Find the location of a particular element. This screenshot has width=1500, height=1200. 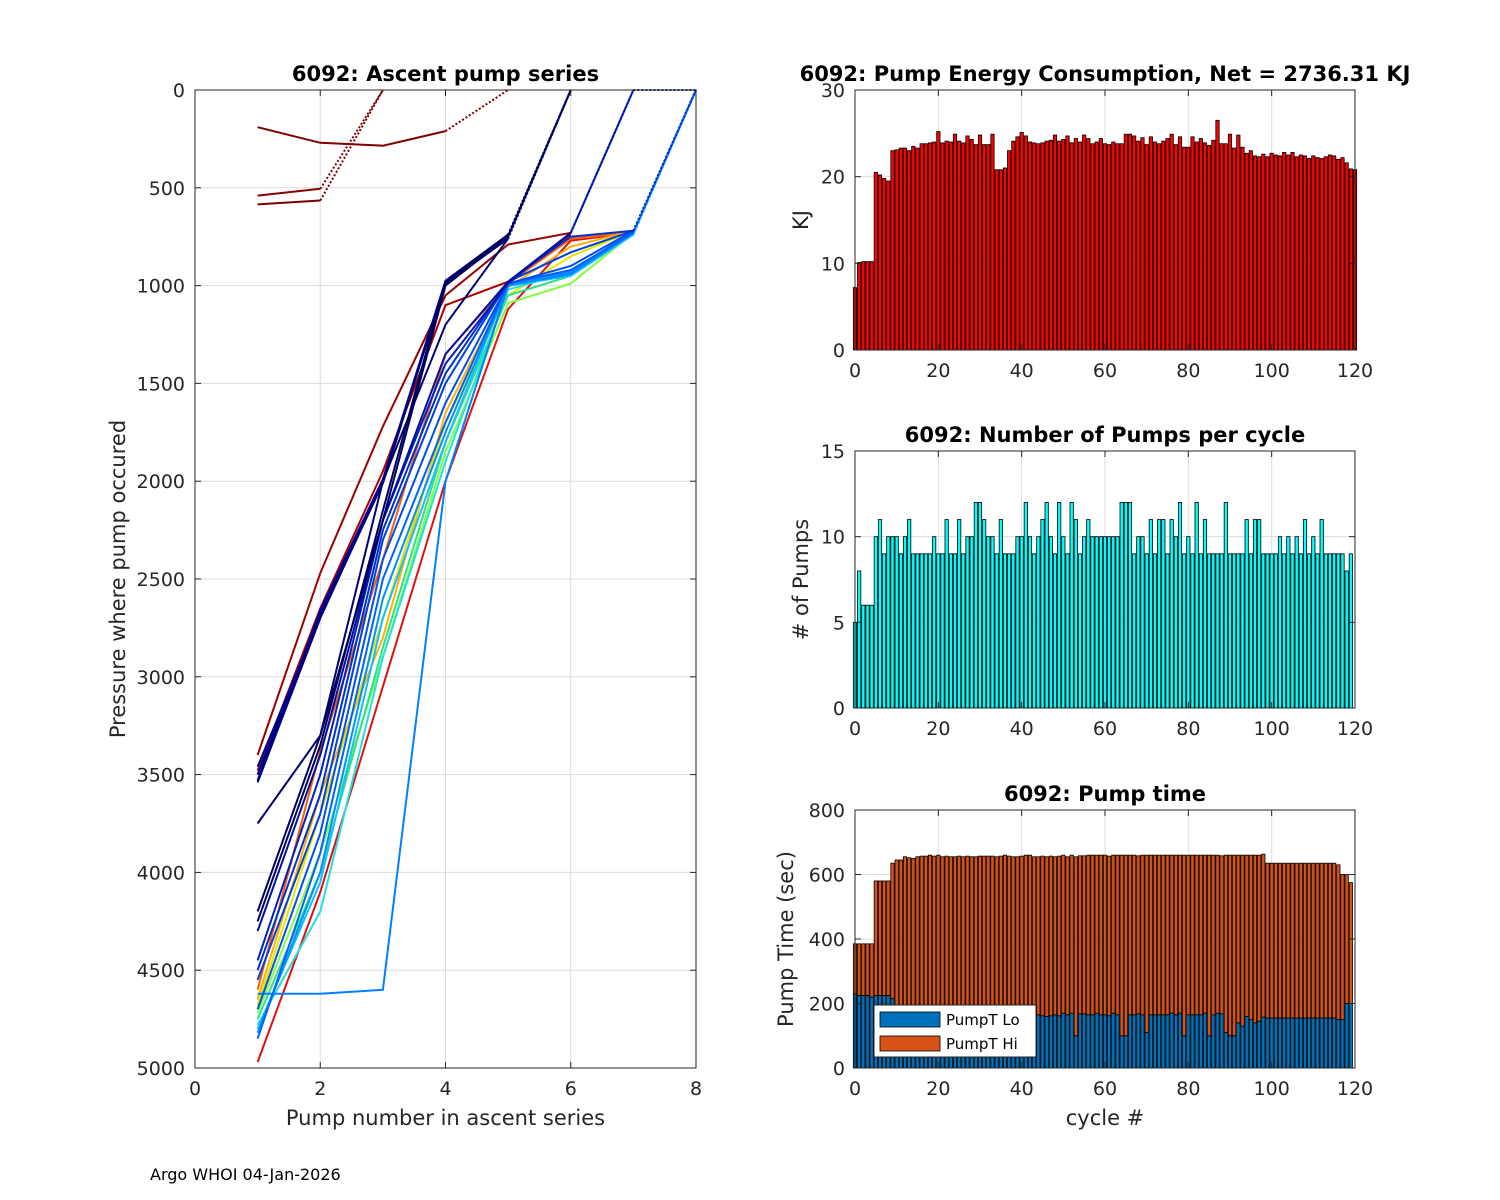

x-tick-label: 4 is located at coordinates (445, 1089).